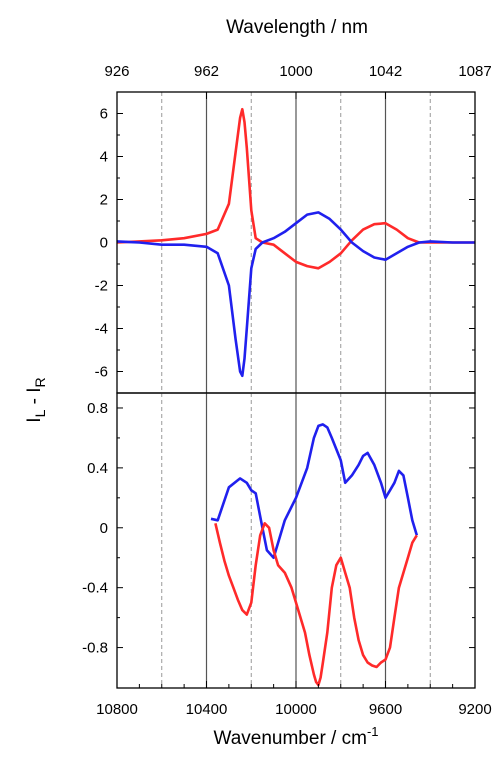 This screenshot has width=499, height=762. What do you see at coordinates (385, 709) in the screenshot?
I see `x-tick-label: 9600` at bounding box center [385, 709].